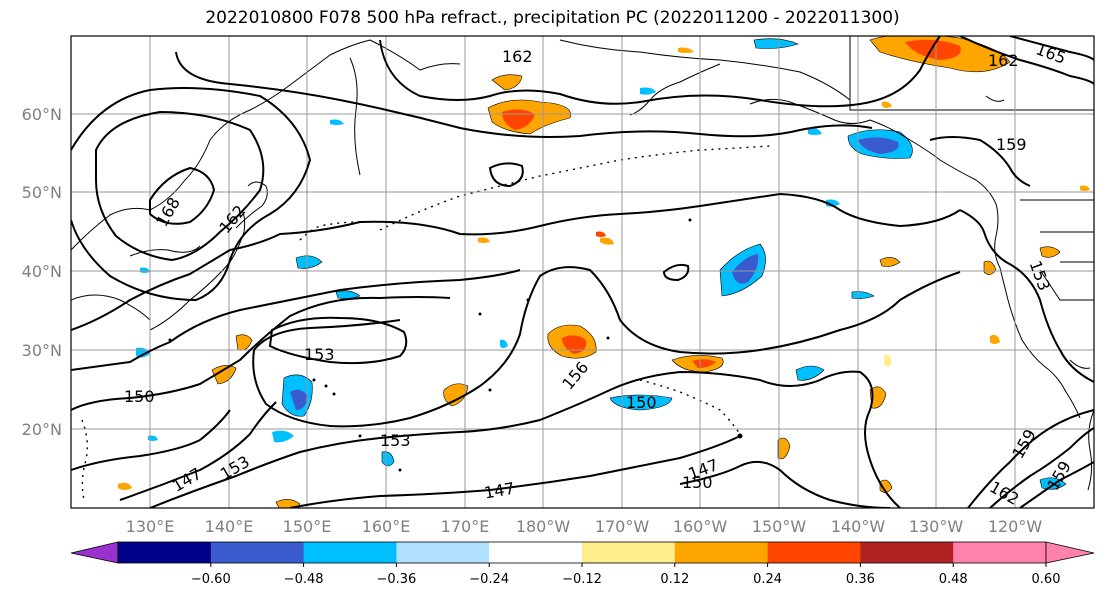 The height and width of the screenshot is (601, 1105). Describe the element at coordinates (489, 579) in the screenshot. I see `colorbar-tick-label: −0.24` at that location.